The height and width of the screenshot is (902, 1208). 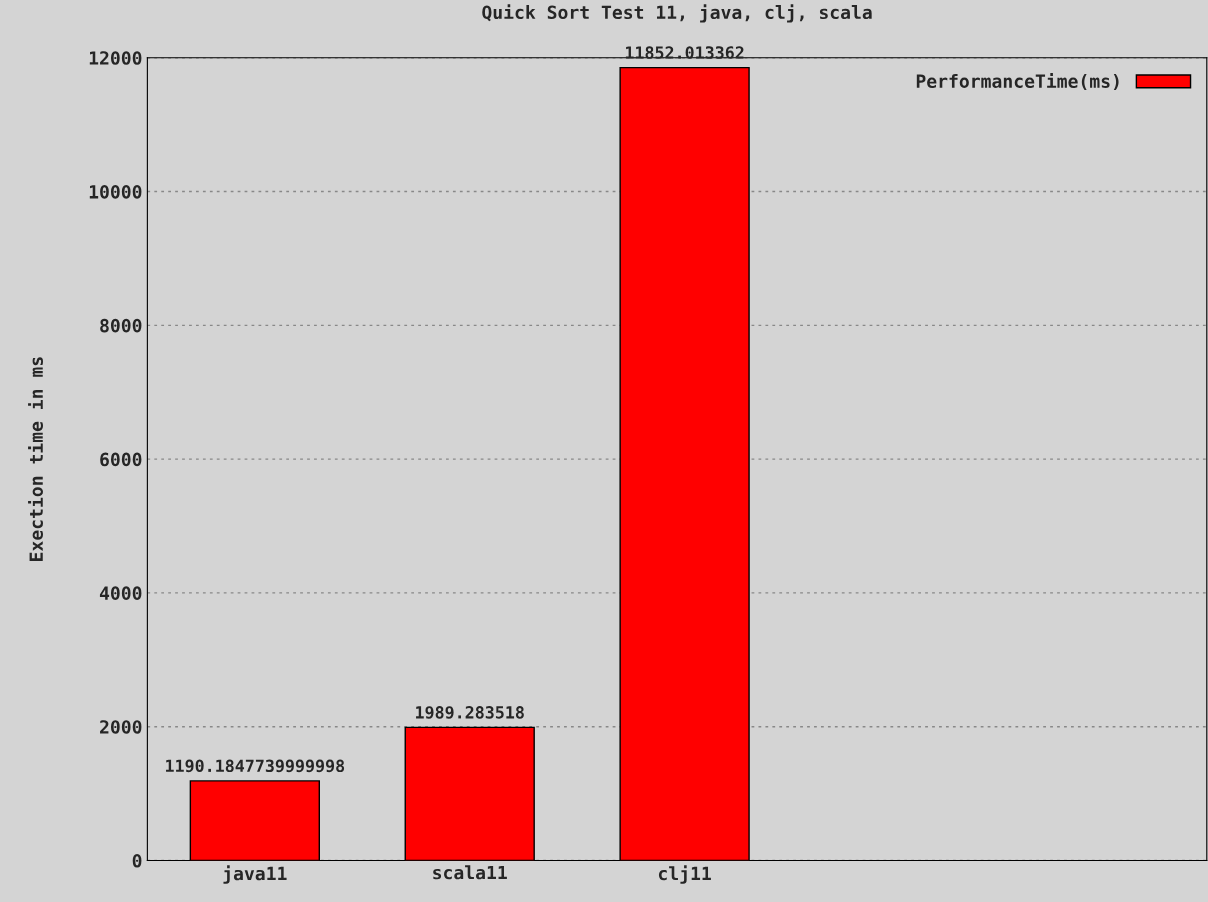 I want to click on y-tick-label: 10000, so click(x=115, y=191).